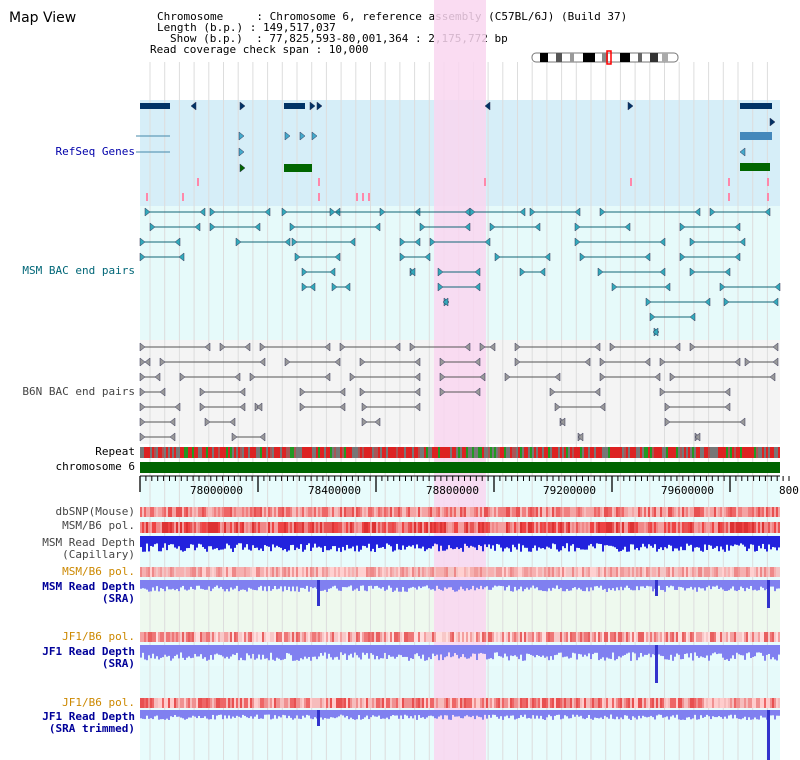 This screenshot has width=800, height=760. What do you see at coordinates (95, 151) in the screenshot?
I see `track-label-refseq: RefSeq Genes` at bounding box center [95, 151].